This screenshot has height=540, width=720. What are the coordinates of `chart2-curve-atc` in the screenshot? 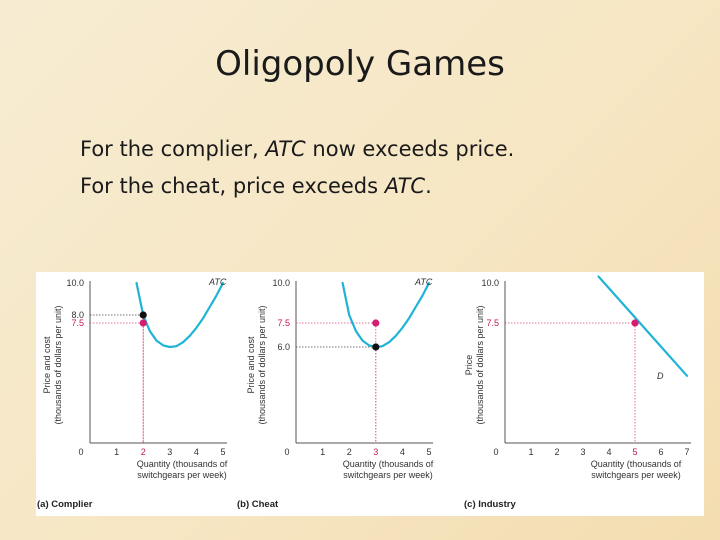 It's located at (386, 315).